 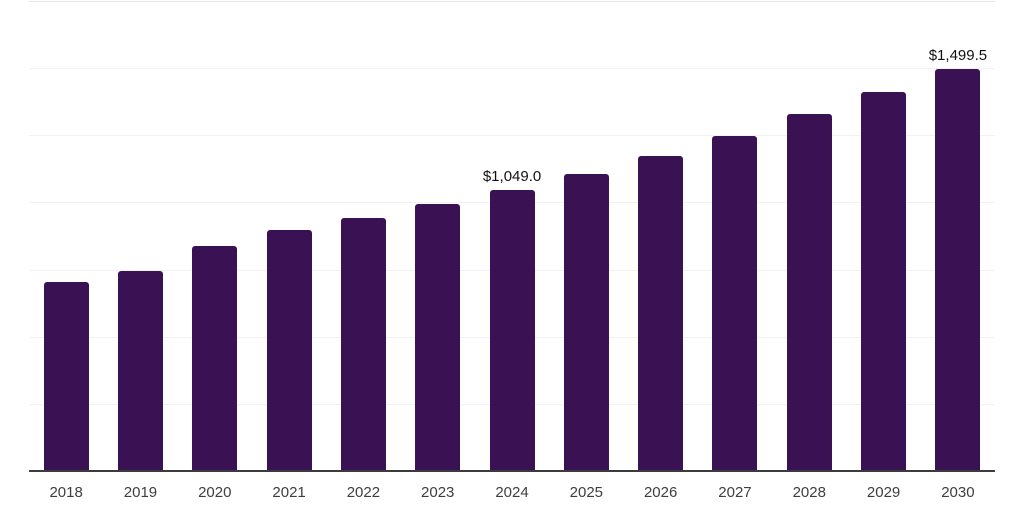 I want to click on bar-slot-2030: $1,499.5, so click(x=958, y=237).